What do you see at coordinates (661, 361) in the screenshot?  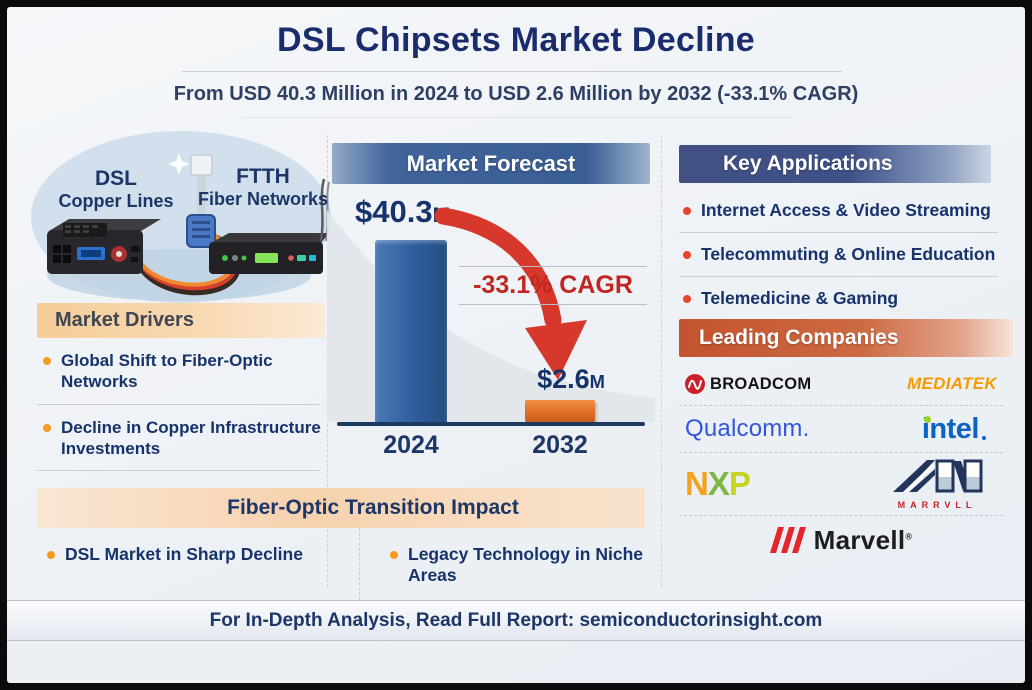 I see `column-separator-right` at bounding box center [661, 361].